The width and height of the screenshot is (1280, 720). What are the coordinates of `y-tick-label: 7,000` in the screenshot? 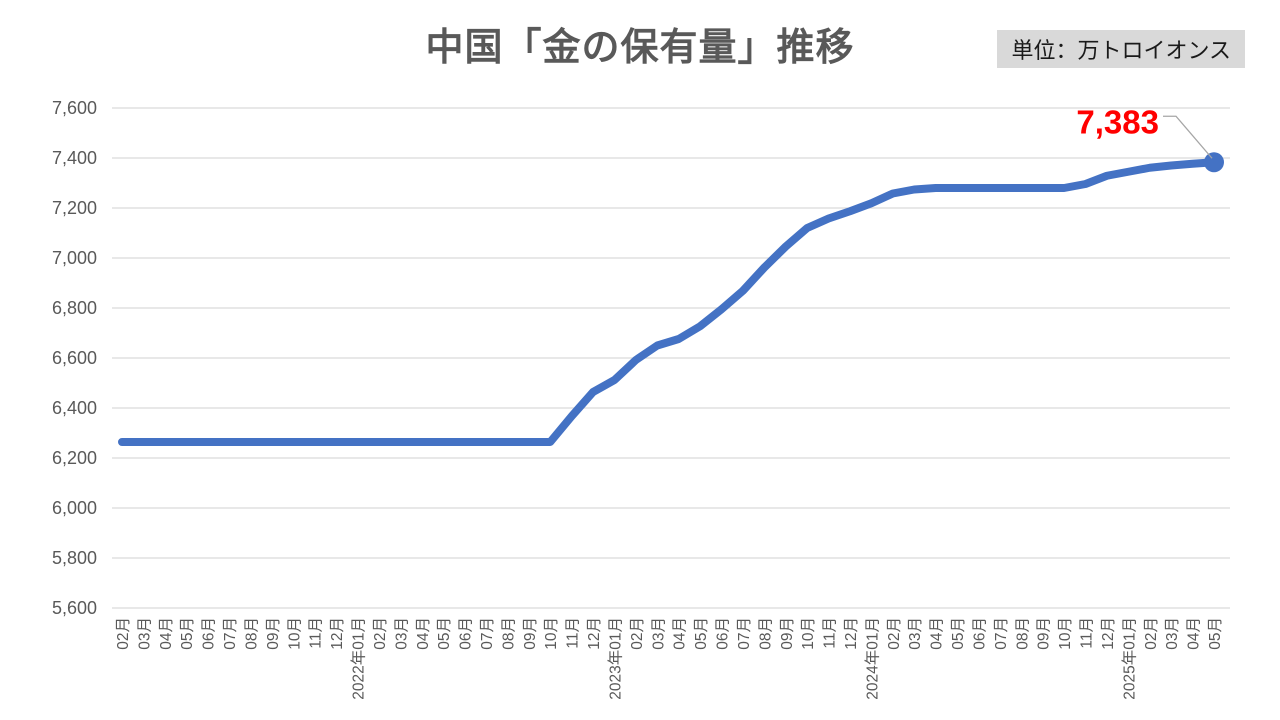 It's located at (74, 258).